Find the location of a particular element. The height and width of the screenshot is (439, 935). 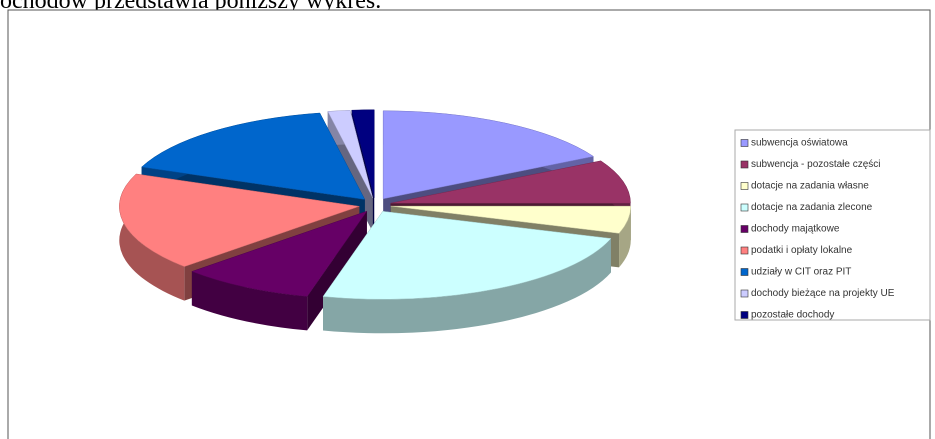

legend-label: subwencja - pozostałe części is located at coordinates (816, 164).